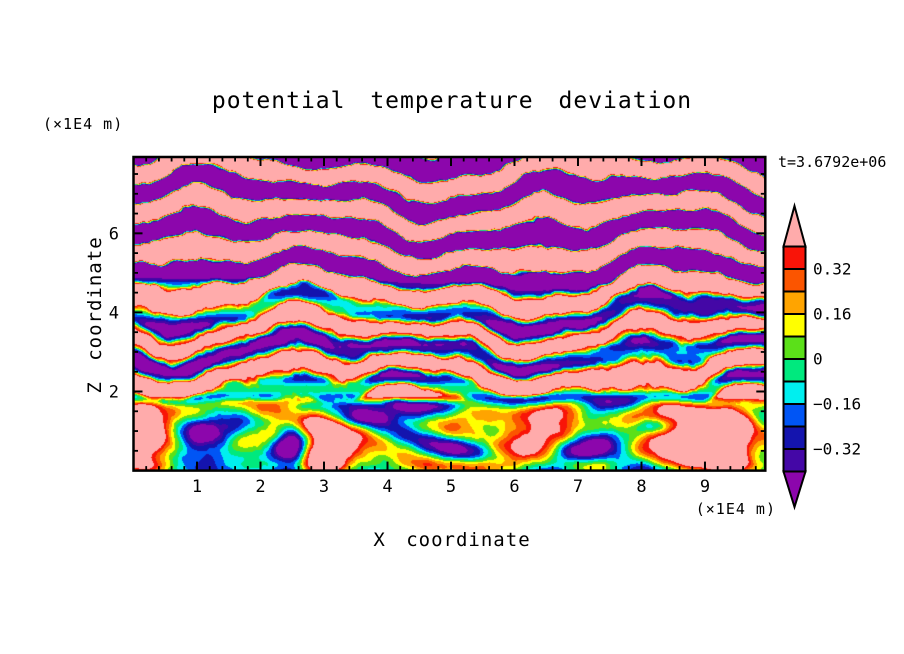  Describe the element at coordinates (197, 487) in the screenshot. I see `x-tick-label: 1` at that location.